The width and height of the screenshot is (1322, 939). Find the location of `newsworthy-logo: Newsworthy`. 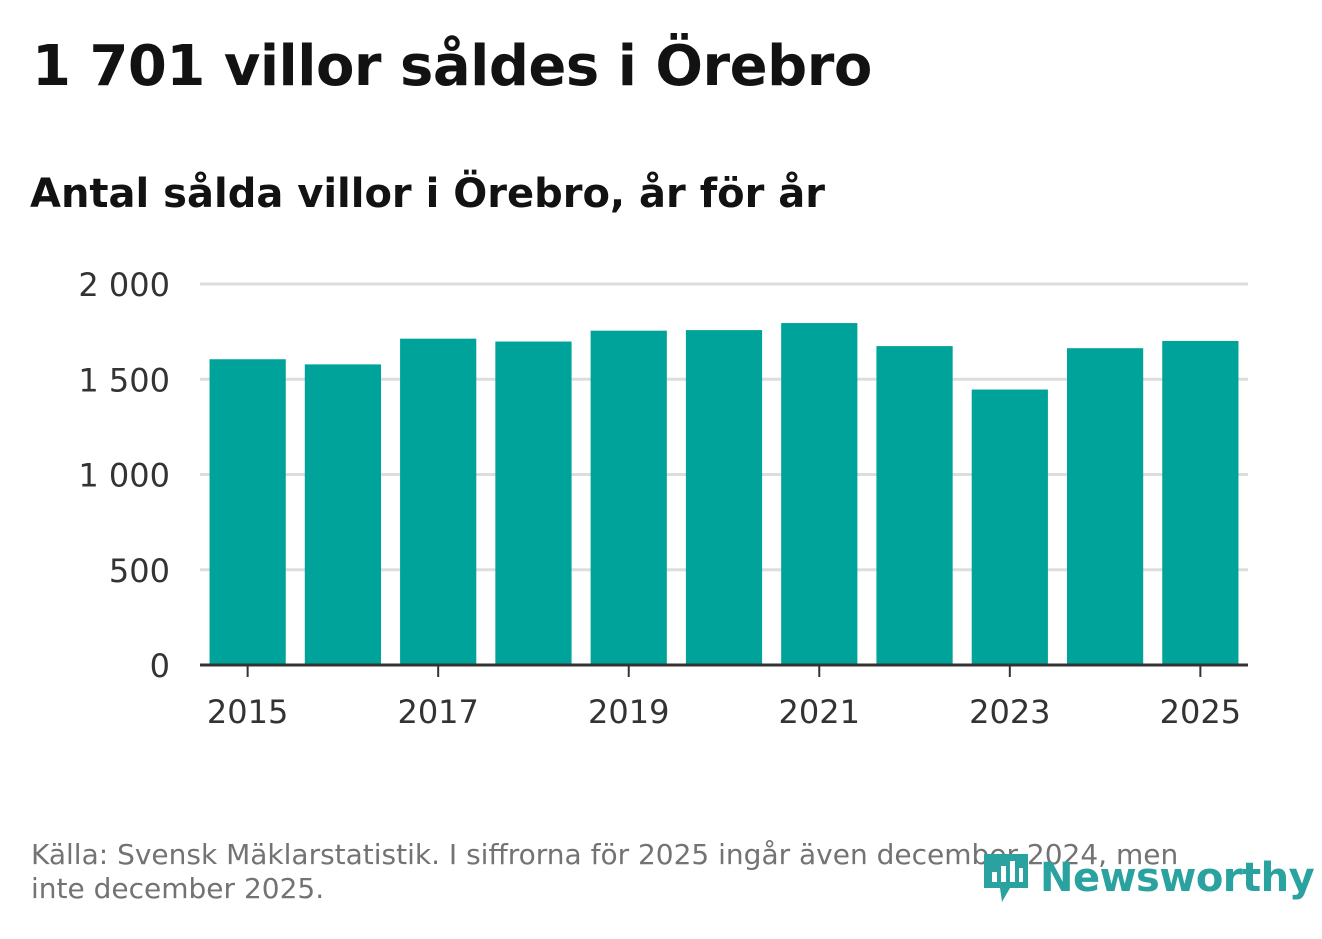

newsworthy-logo: Newsworthy is located at coordinates (1147, 878).